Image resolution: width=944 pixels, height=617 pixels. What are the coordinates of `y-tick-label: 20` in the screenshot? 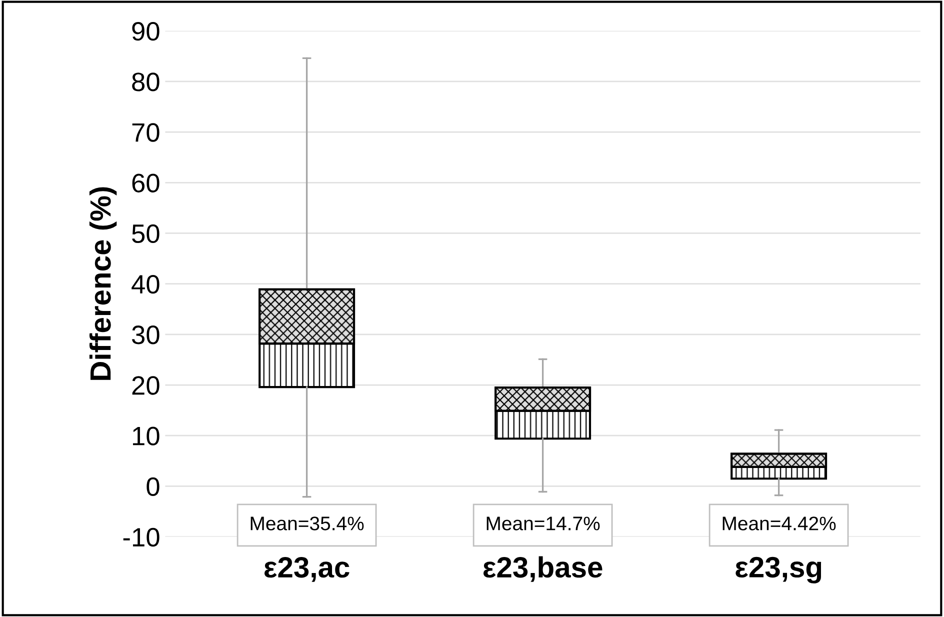 It's located at (146, 385).